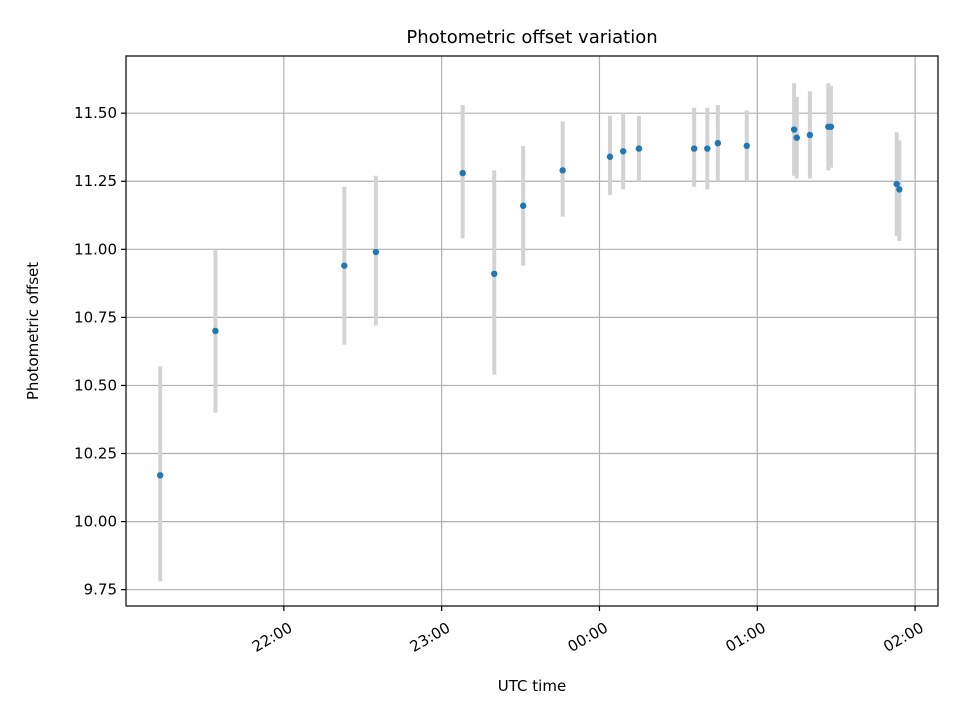 The height and width of the screenshot is (720, 960). What do you see at coordinates (272, 637) in the screenshot?
I see `x-tick-label: 22:00` at bounding box center [272, 637].